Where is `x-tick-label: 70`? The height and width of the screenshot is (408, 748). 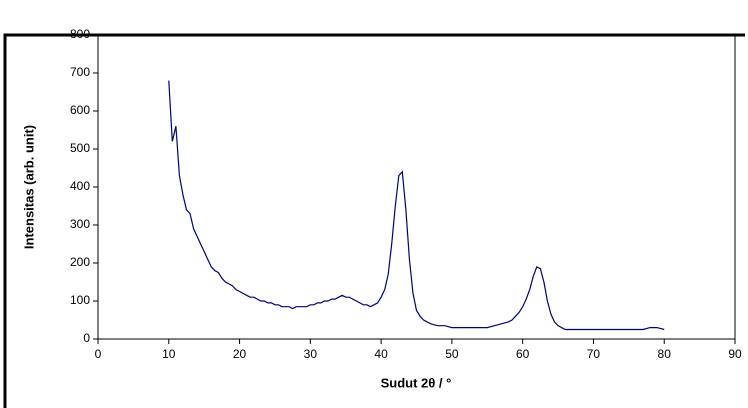 x-tick-label: 70 is located at coordinates (594, 354).